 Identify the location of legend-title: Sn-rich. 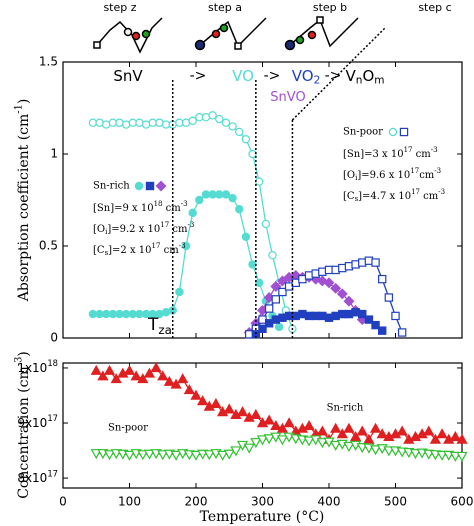
(111, 186).